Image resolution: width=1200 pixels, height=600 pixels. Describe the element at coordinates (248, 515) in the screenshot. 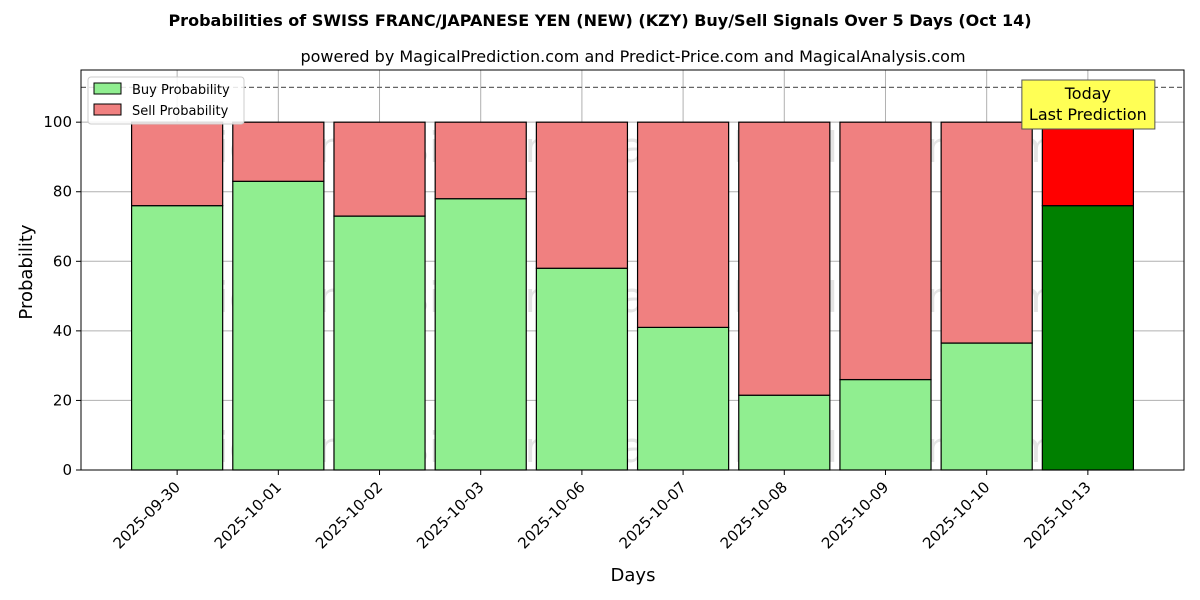

I see `x-tick-label: 2025-10-01` at that location.